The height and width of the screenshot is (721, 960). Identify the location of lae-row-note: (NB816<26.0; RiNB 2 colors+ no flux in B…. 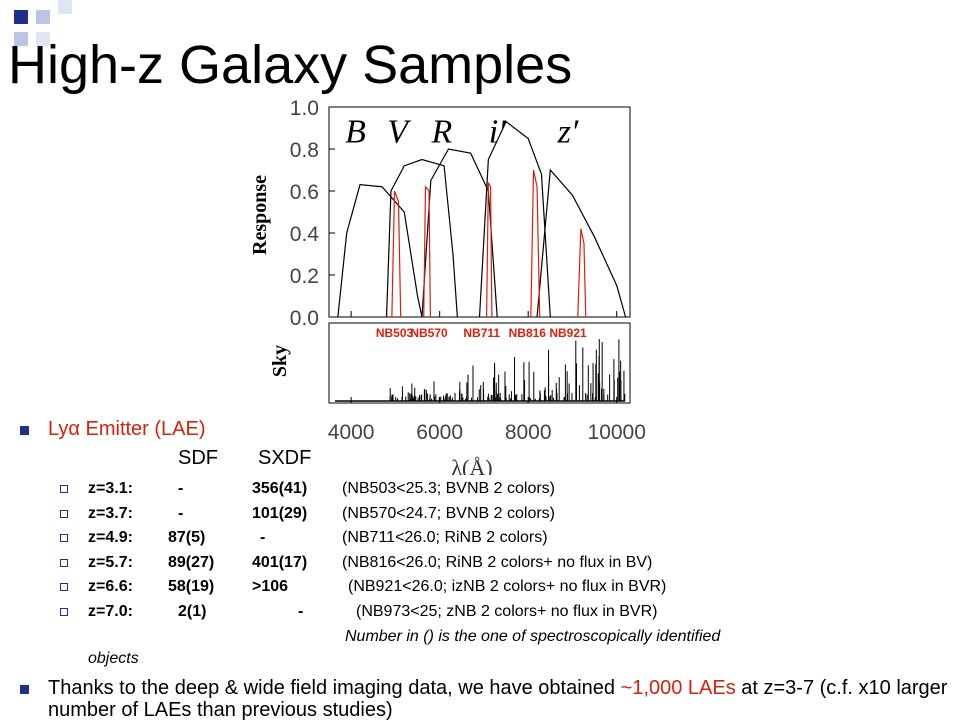
(497, 562).